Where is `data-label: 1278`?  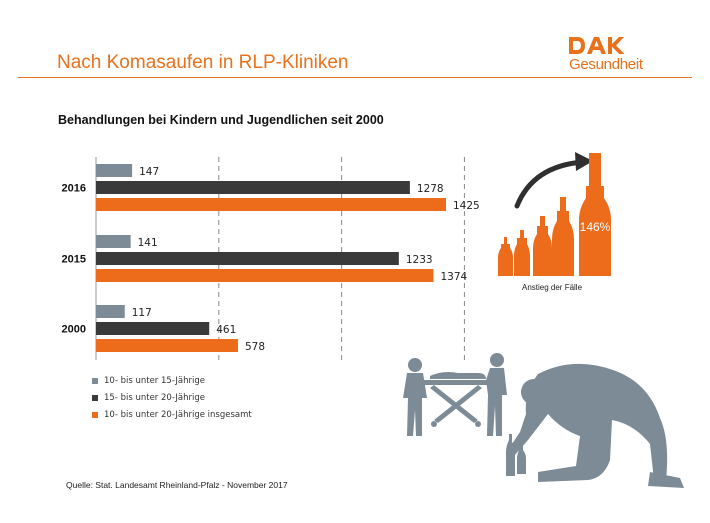
data-label: 1278 is located at coordinates (430, 189).